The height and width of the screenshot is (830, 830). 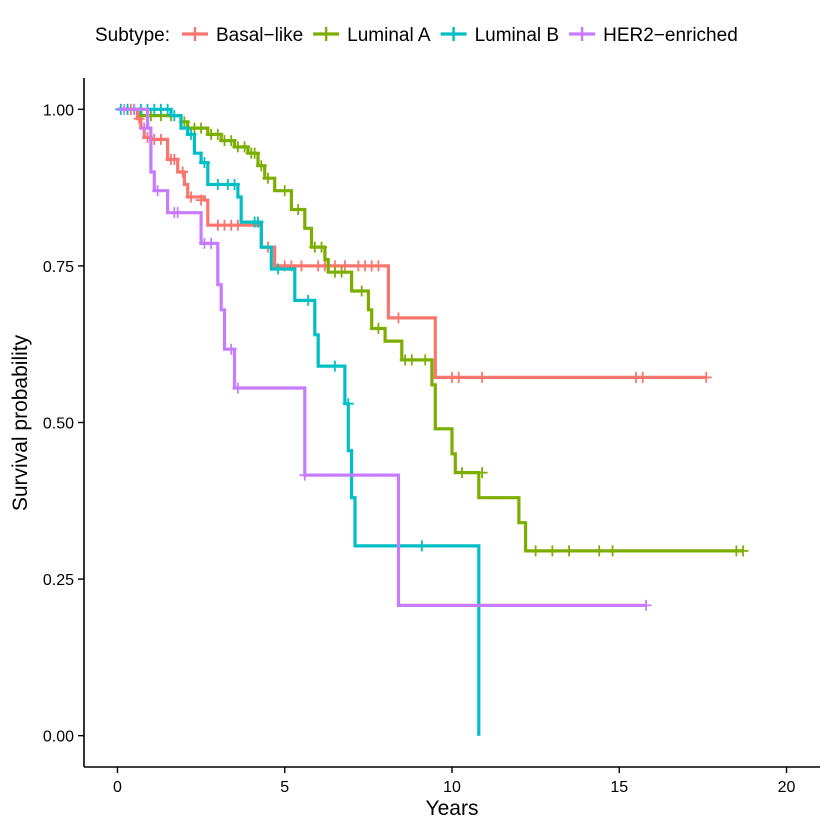 I want to click on legend-item-her2-enriched: HER2−enriched, so click(x=653, y=35).